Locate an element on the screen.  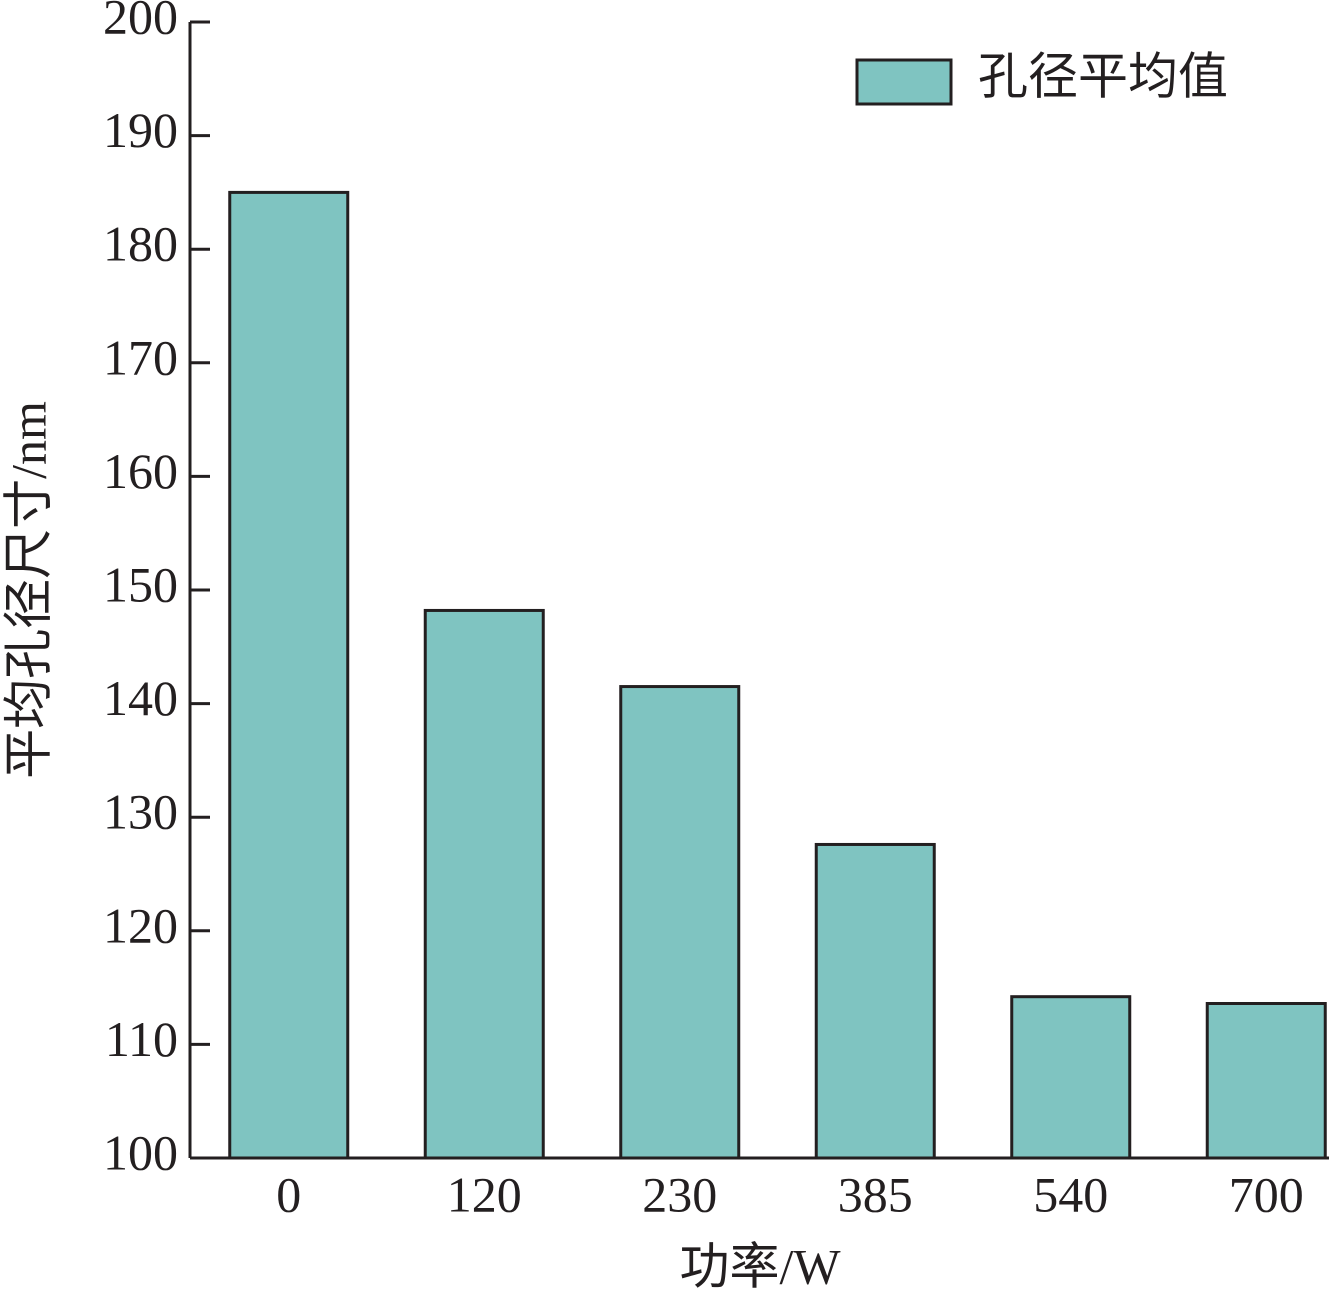
y-tick-label: 200 is located at coordinates (140, 22).